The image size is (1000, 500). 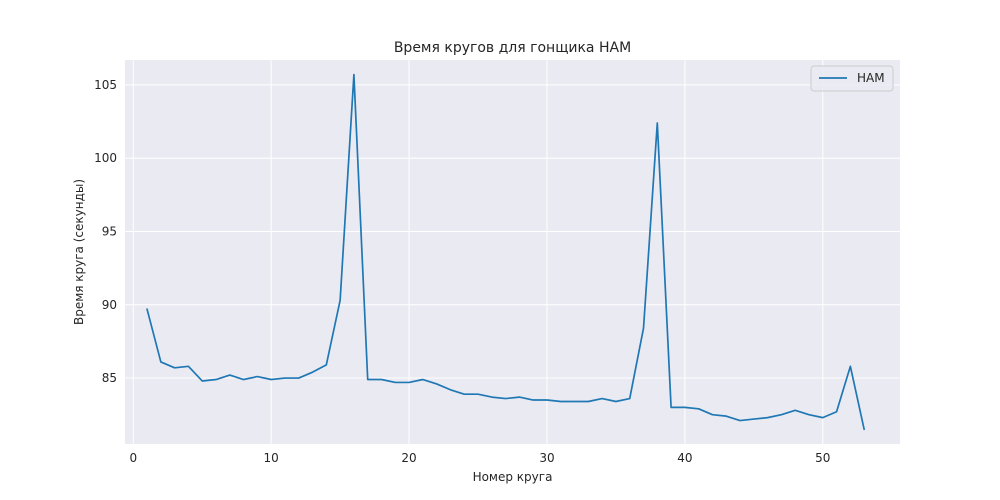 I want to click on y-tick-label: 90, so click(x=109, y=305).